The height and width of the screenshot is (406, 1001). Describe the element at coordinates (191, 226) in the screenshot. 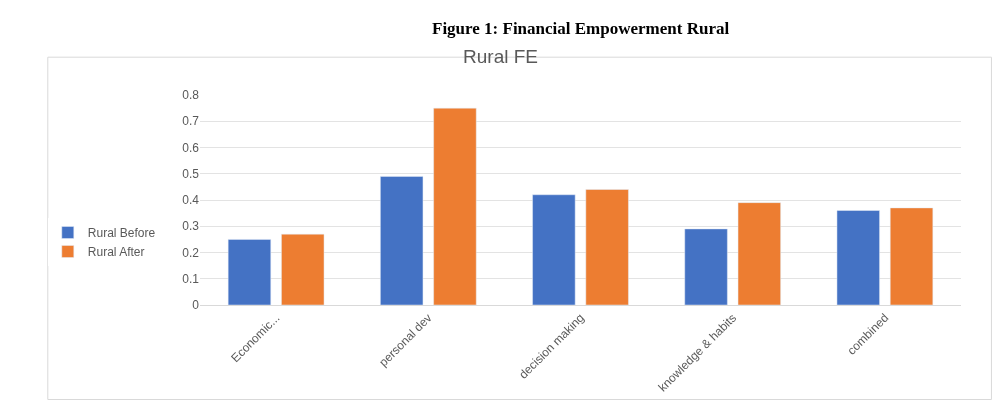

I see `y-tick-label: 0.3` at that location.